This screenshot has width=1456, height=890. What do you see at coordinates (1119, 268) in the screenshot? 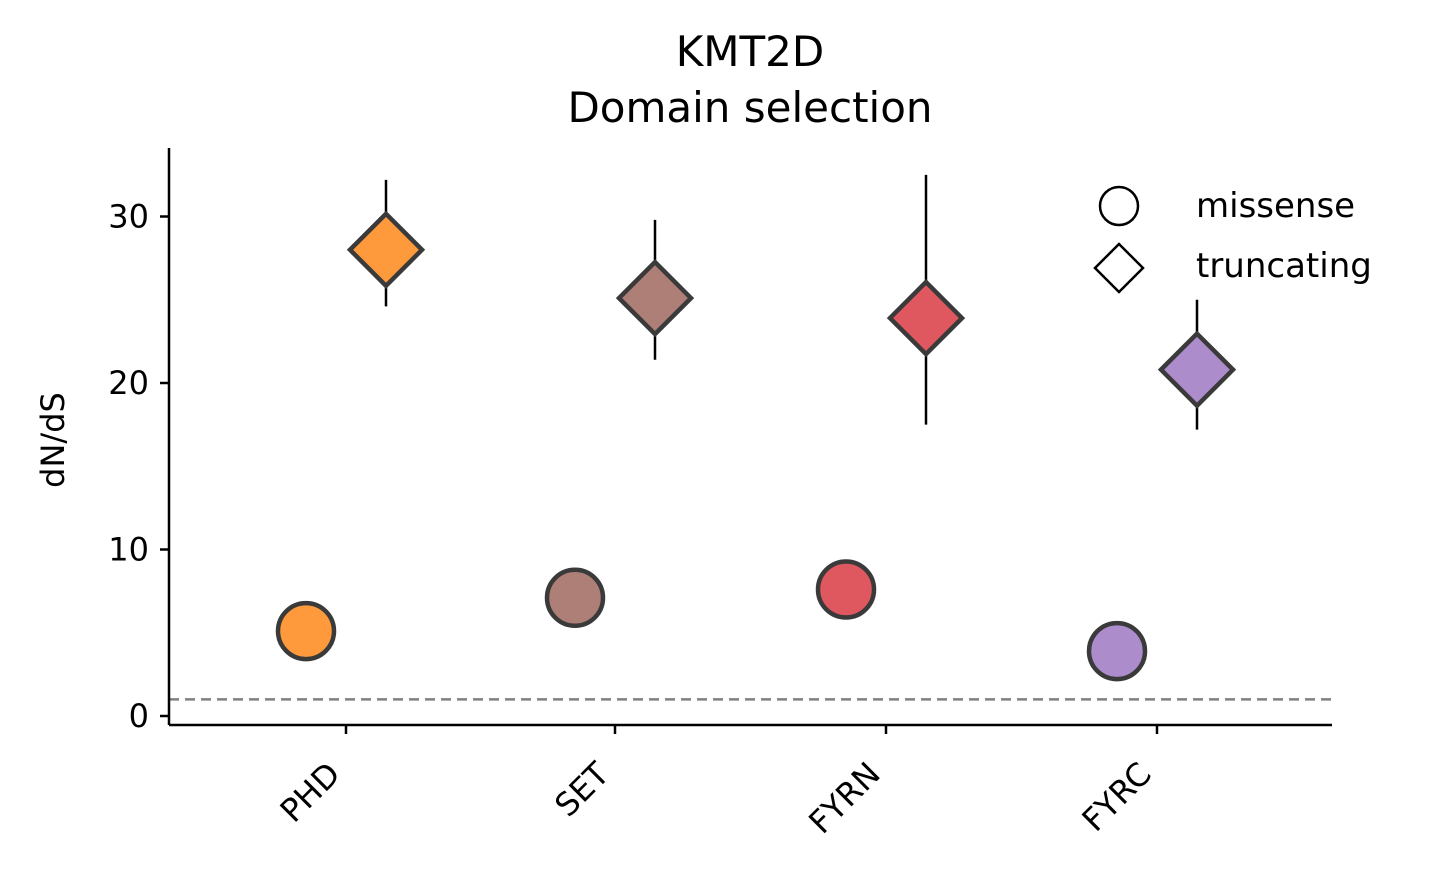
I see `legend-truncating-marker` at bounding box center [1119, 268].